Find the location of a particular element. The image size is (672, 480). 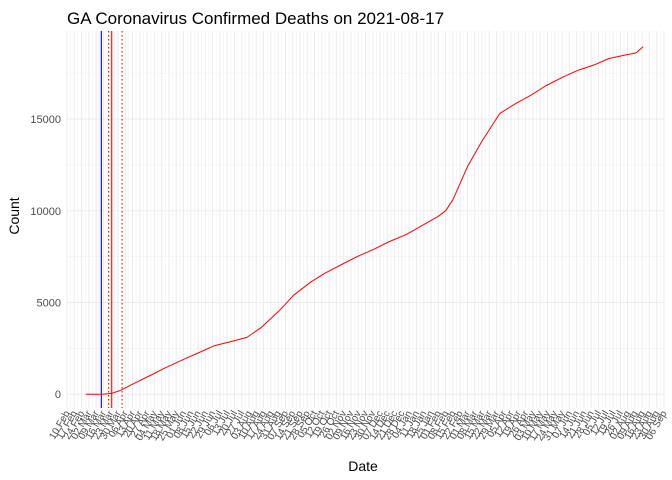

y-tick-label: 15000 is located at coordinates (45, 120).